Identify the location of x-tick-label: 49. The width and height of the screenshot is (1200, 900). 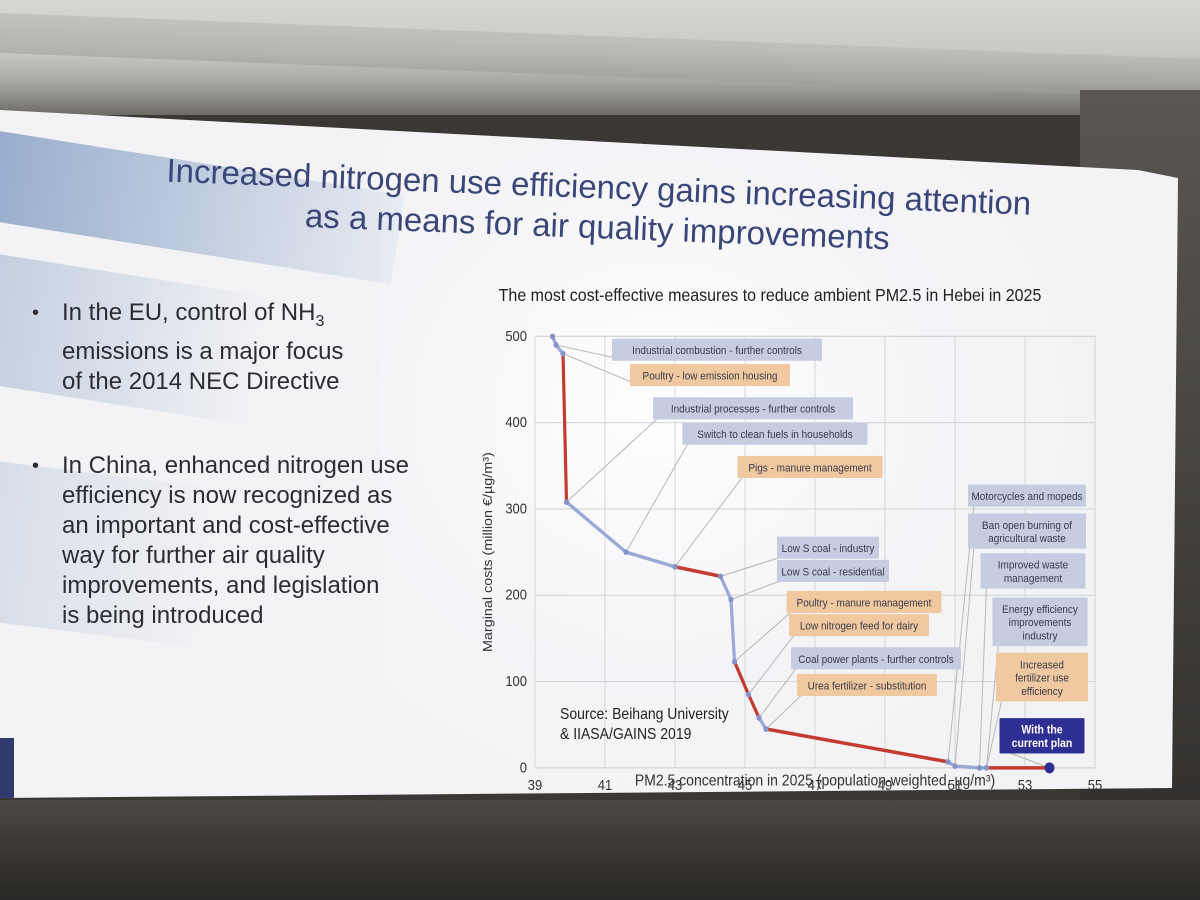
(885, 783).